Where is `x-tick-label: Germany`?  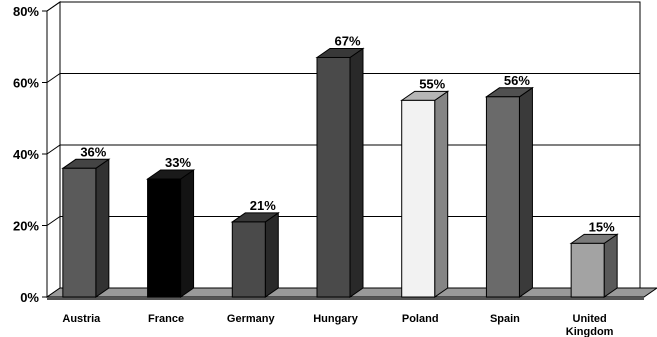 x-tick-label: Germany is located at coordinates (251, 319).